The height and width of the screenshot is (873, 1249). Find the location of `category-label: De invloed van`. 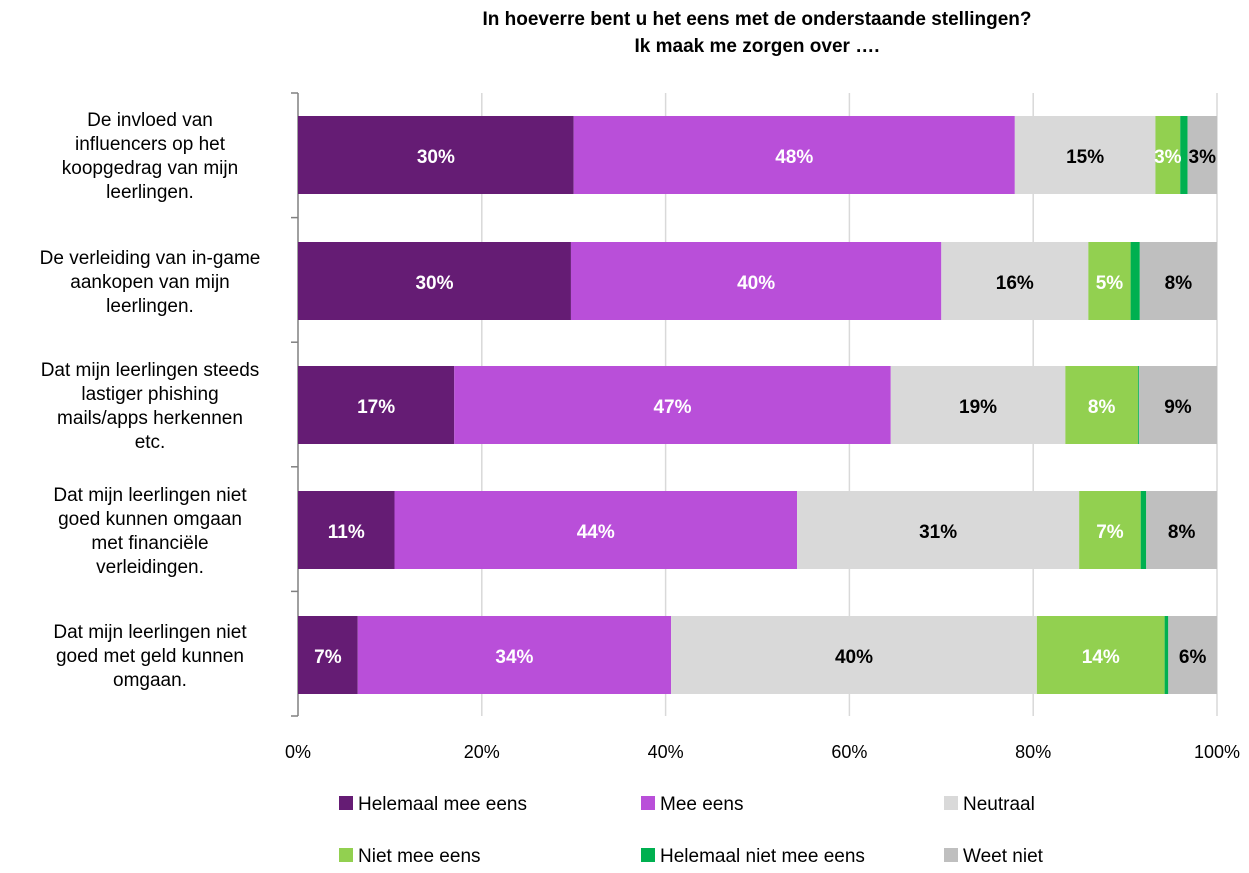

category-label: De invloed van is located at coordinates (150, 120).